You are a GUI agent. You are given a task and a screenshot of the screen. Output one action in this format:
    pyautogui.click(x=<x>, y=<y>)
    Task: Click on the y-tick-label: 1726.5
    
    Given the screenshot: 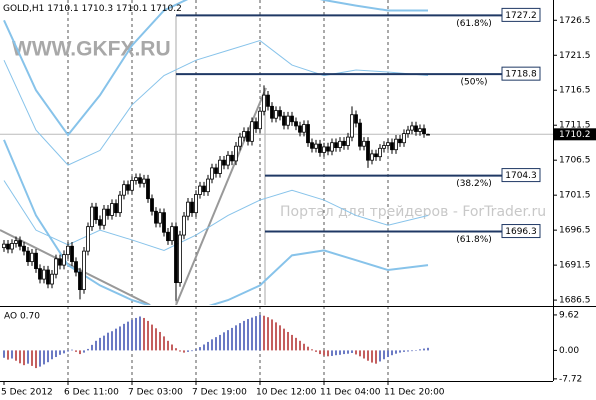 What is the action you would take?
    pyautogui.click(x=575, y=21)
    